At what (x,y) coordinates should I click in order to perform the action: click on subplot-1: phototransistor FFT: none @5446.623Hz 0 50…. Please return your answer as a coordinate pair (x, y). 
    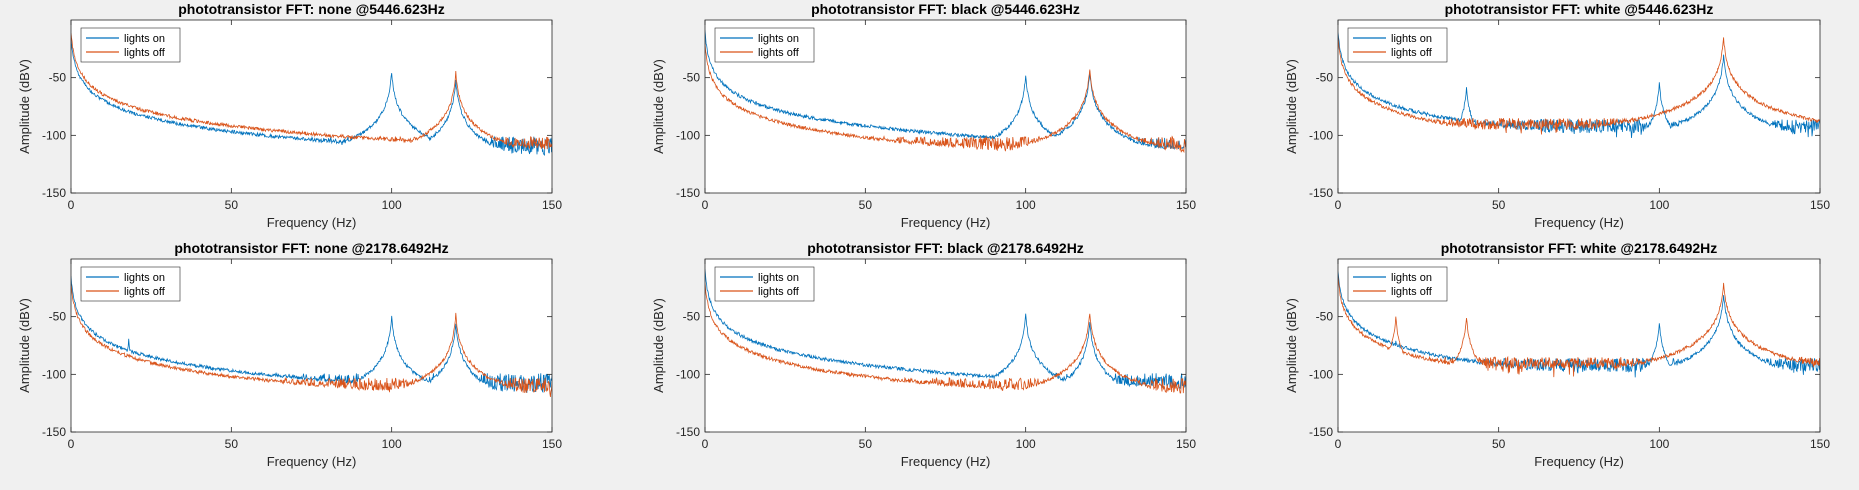
    Looking at the image, I should click on (289, 115).